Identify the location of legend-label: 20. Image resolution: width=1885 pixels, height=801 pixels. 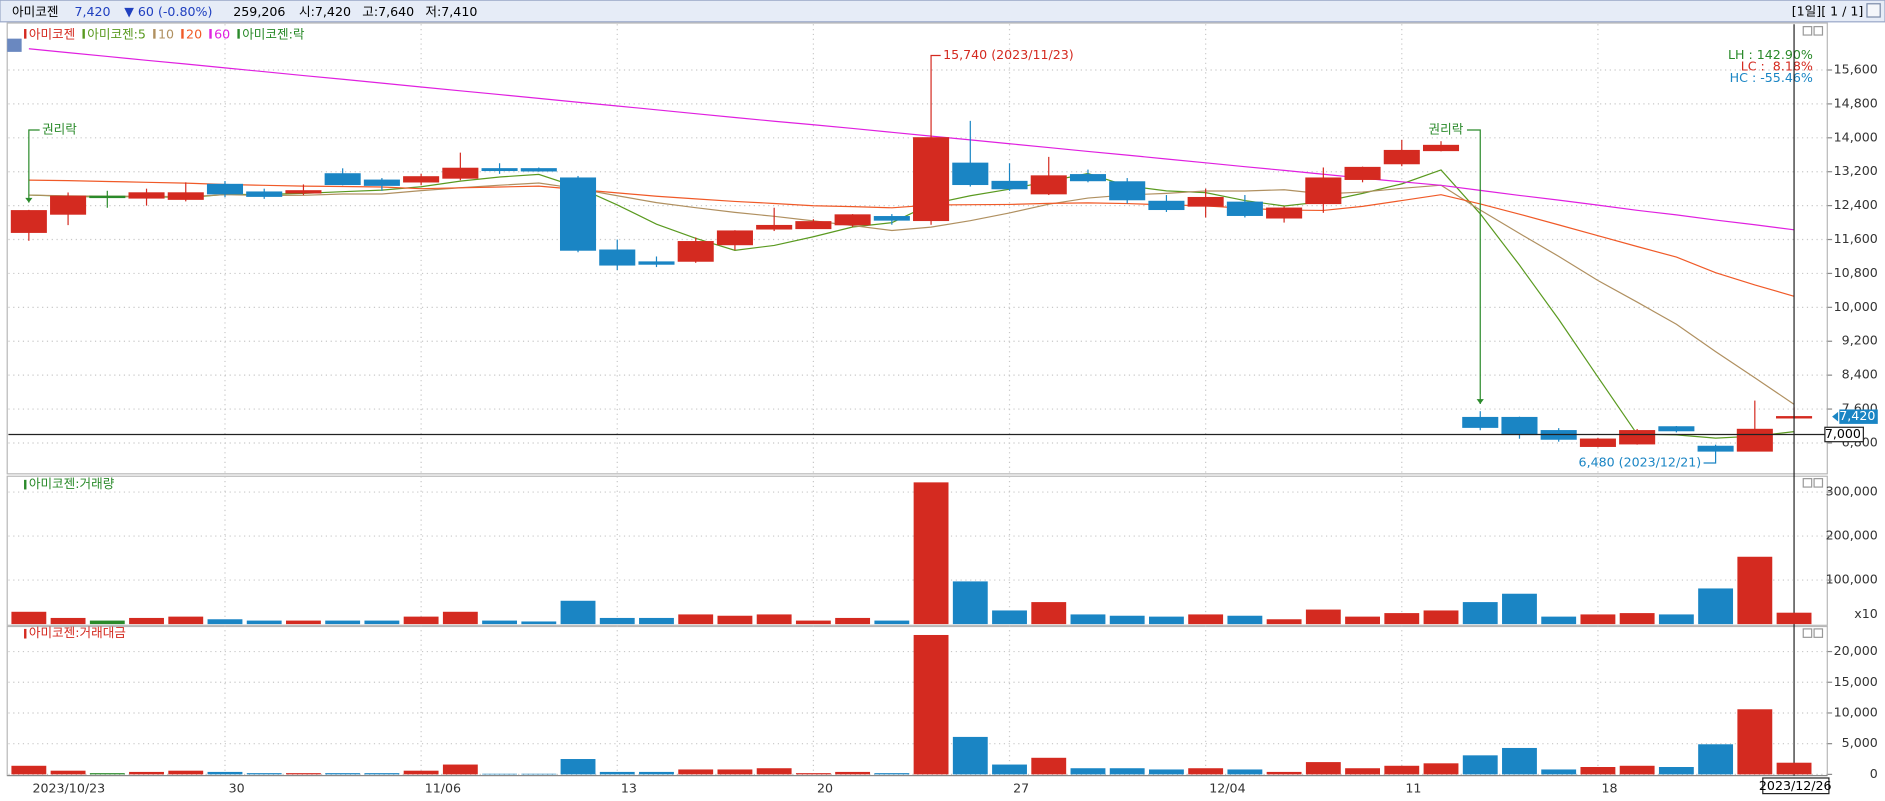
(194, 34).